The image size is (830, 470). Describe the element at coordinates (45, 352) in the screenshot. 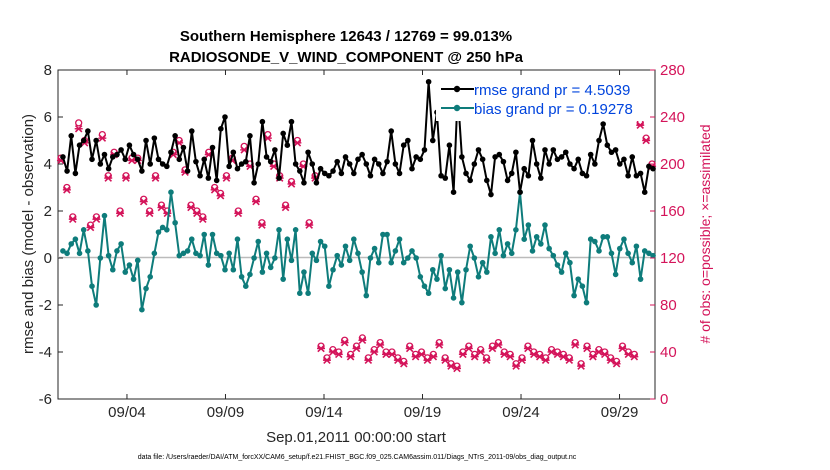

I see `y-tick-label: -4` at that location.